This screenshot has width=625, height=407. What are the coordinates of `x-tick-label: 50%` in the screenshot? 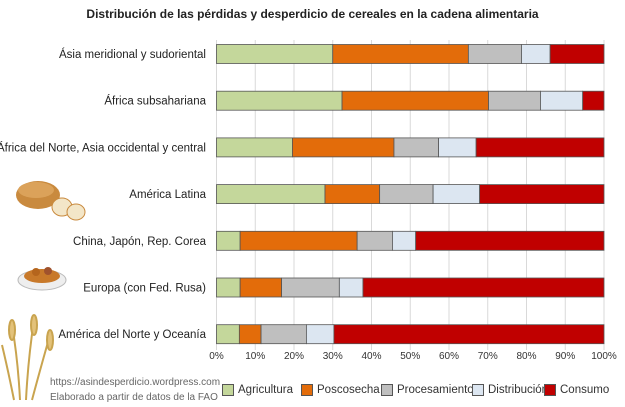 It's located at (410, 356).